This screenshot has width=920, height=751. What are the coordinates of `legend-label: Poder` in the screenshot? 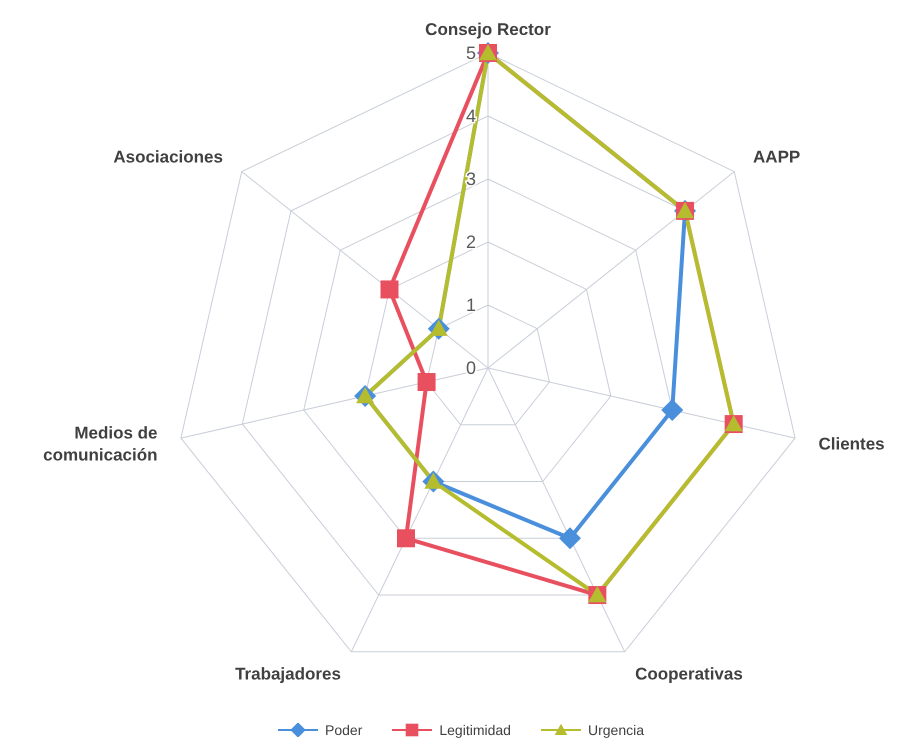 It's located at (343, 730).